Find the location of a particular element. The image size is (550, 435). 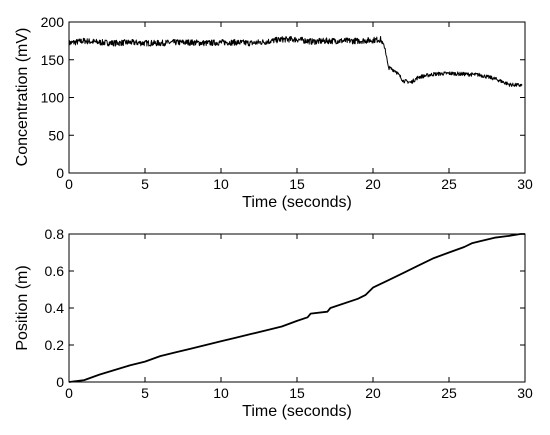

y-tick-label: 100 is located at coordinates (53, 98).